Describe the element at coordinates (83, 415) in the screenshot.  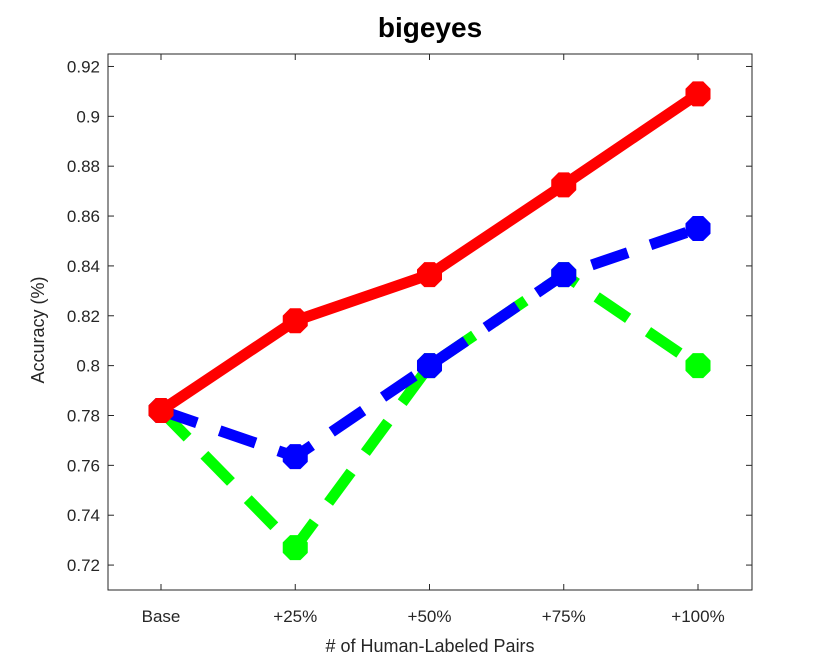
I see `y-tick-label: 0.78` at that location.